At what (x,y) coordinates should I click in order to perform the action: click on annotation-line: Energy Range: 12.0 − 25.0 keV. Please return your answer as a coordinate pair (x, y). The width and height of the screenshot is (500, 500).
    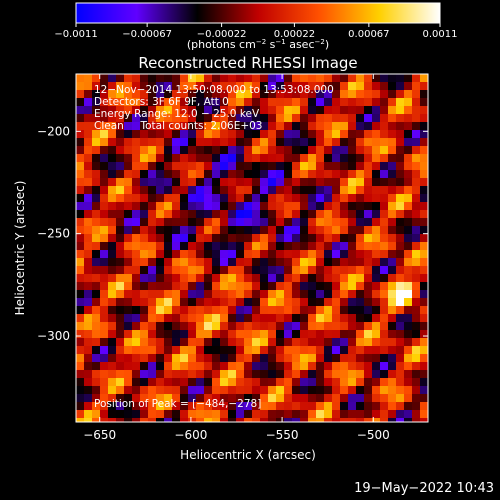
    Looking at the image, I should click on (177, 114).